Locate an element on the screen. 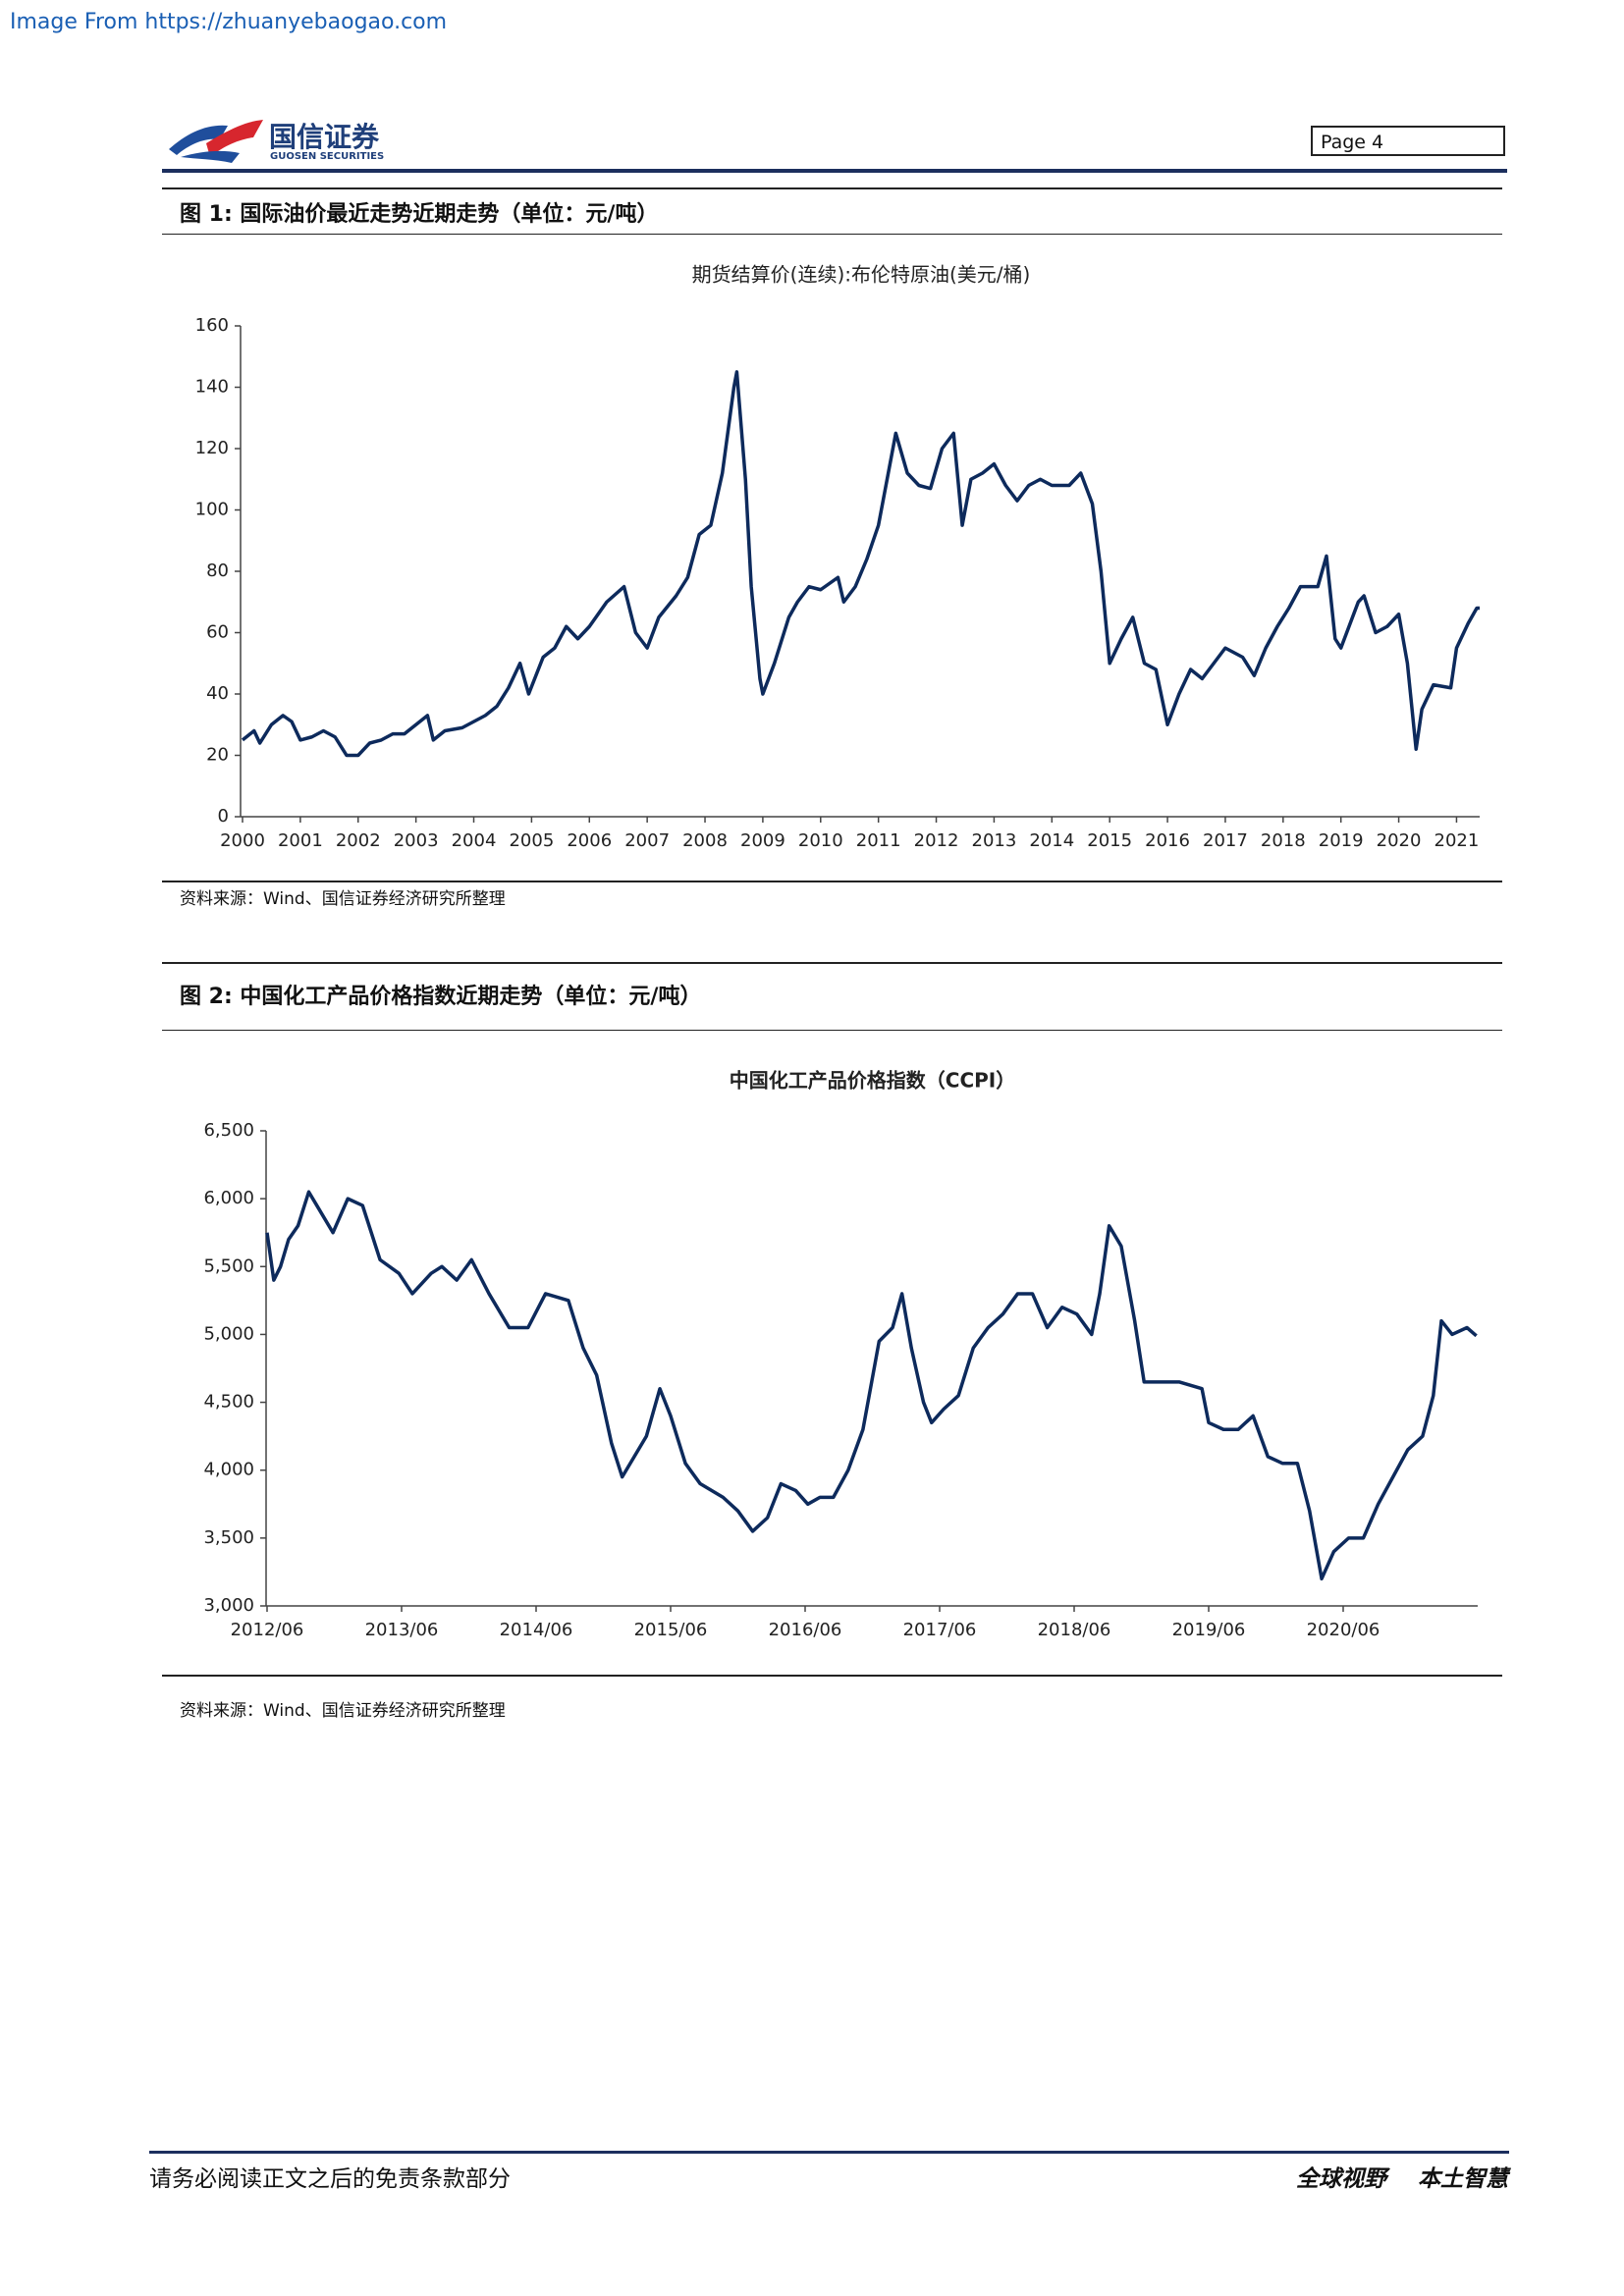 This screenshot has width=1624, height=2296. x-tick-label: 2019/06 is located at coordinates (1209, 1630).